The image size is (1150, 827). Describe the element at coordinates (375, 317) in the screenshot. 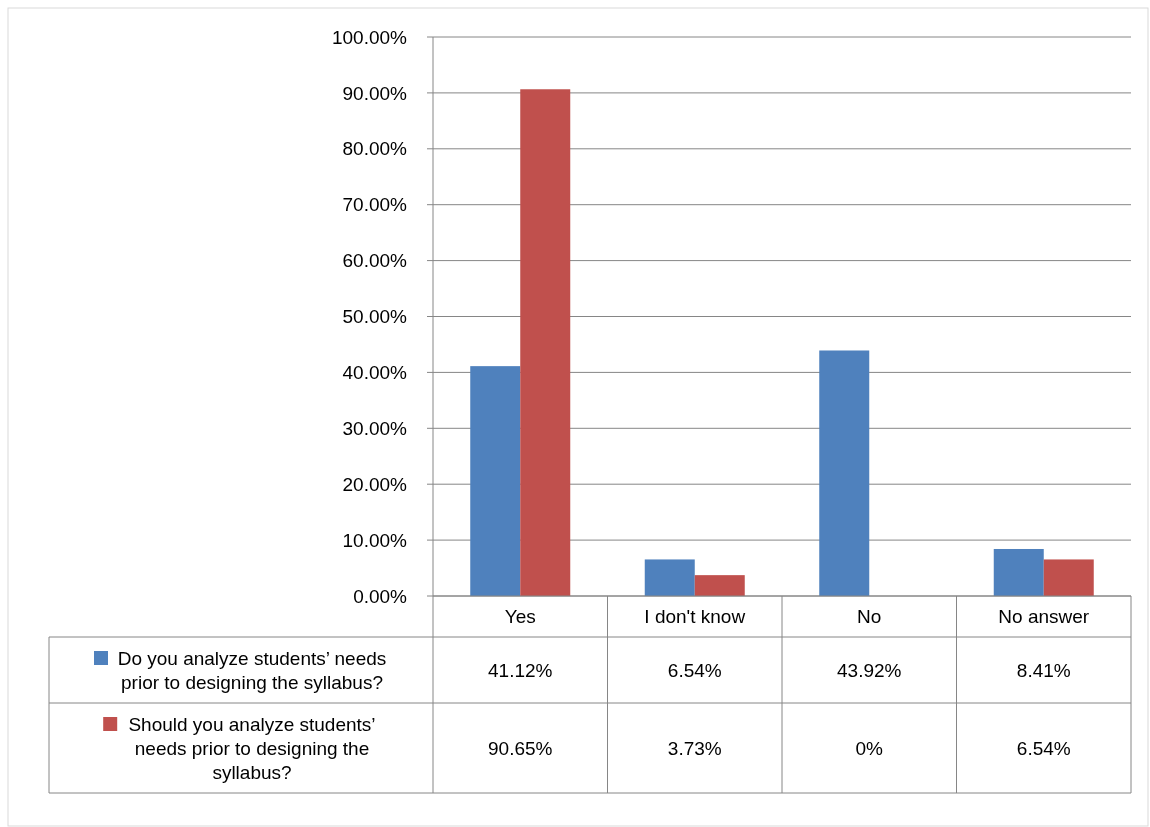

I see `y-tick-label: 50.00%` at that location.